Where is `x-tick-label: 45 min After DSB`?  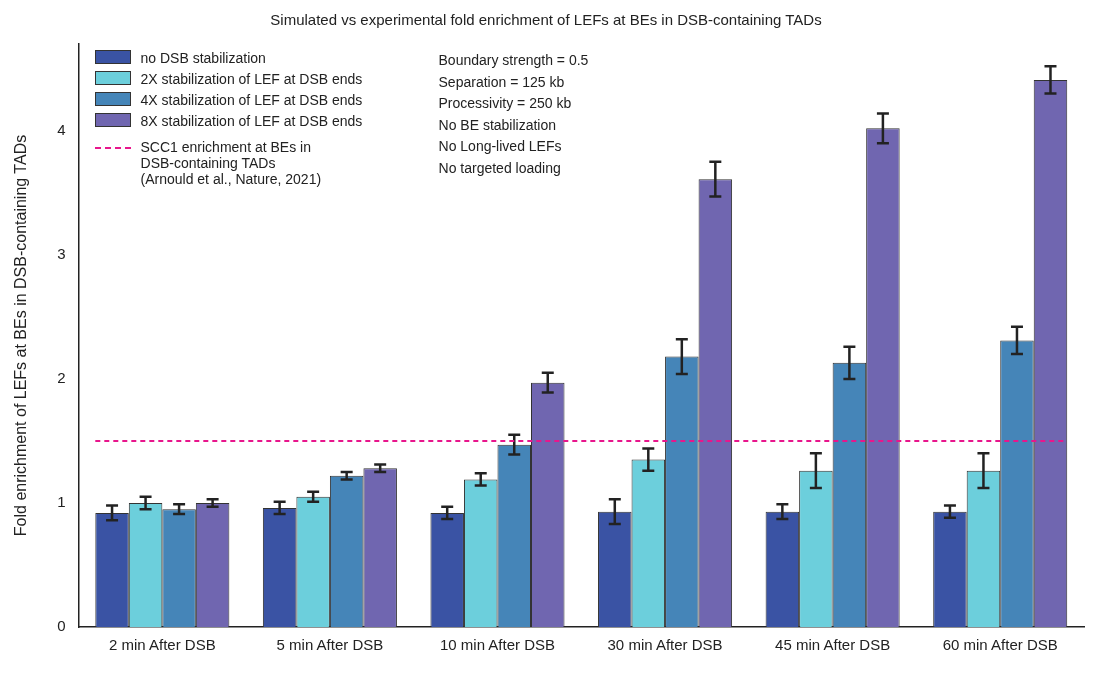 x-tick-label: 45 min After DSB is located at coordinates (833, 645).